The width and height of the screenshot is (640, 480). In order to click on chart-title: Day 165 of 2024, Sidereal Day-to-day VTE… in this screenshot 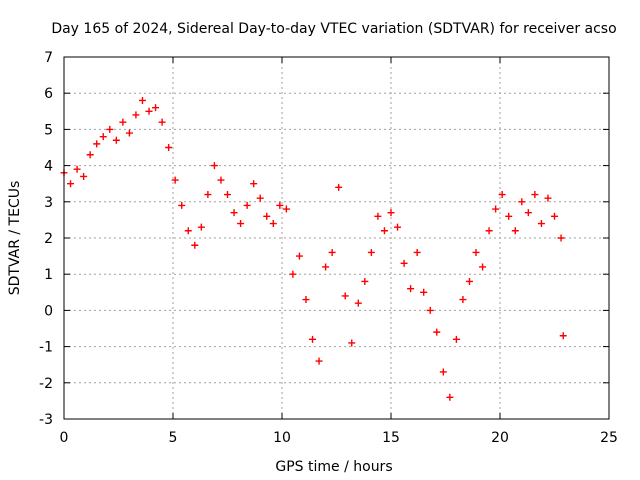, I will do `click(333, 29)`.